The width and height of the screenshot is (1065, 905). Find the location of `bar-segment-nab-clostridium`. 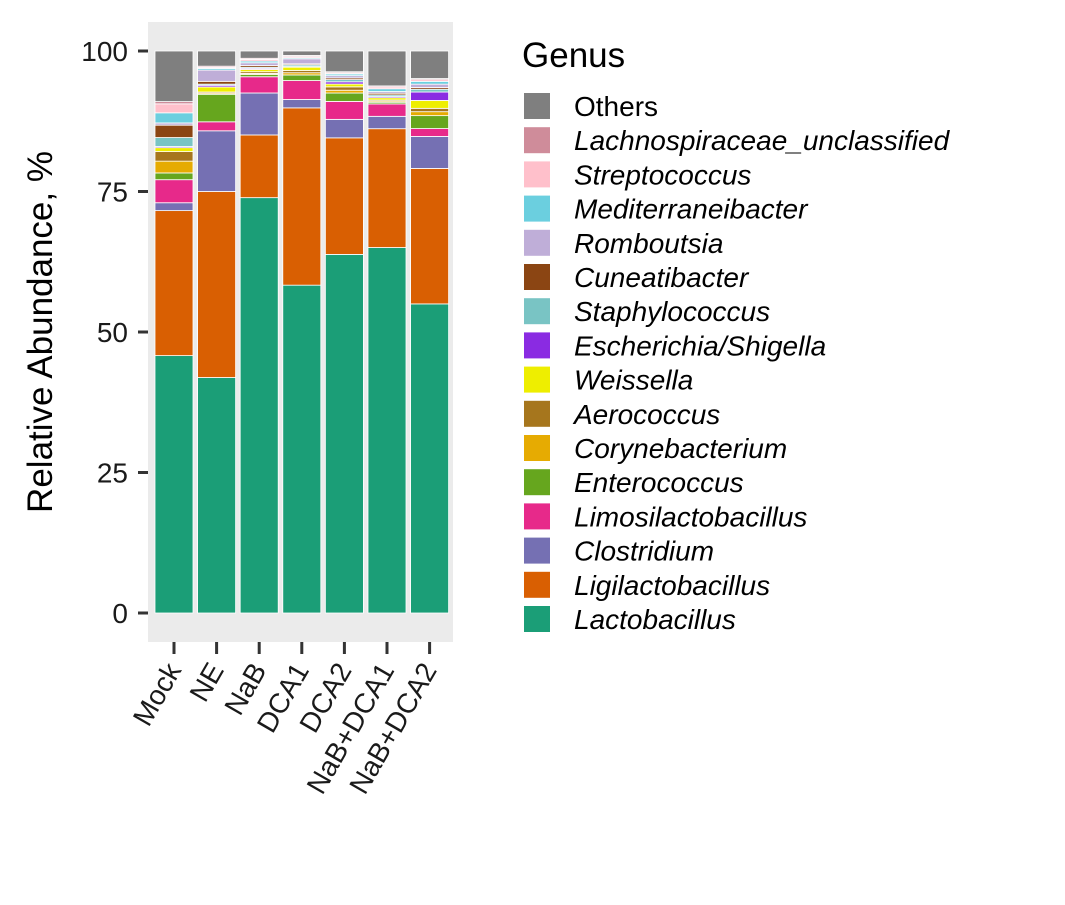

bar-segment-nab-clostridium is located at coordinates (259, 114).